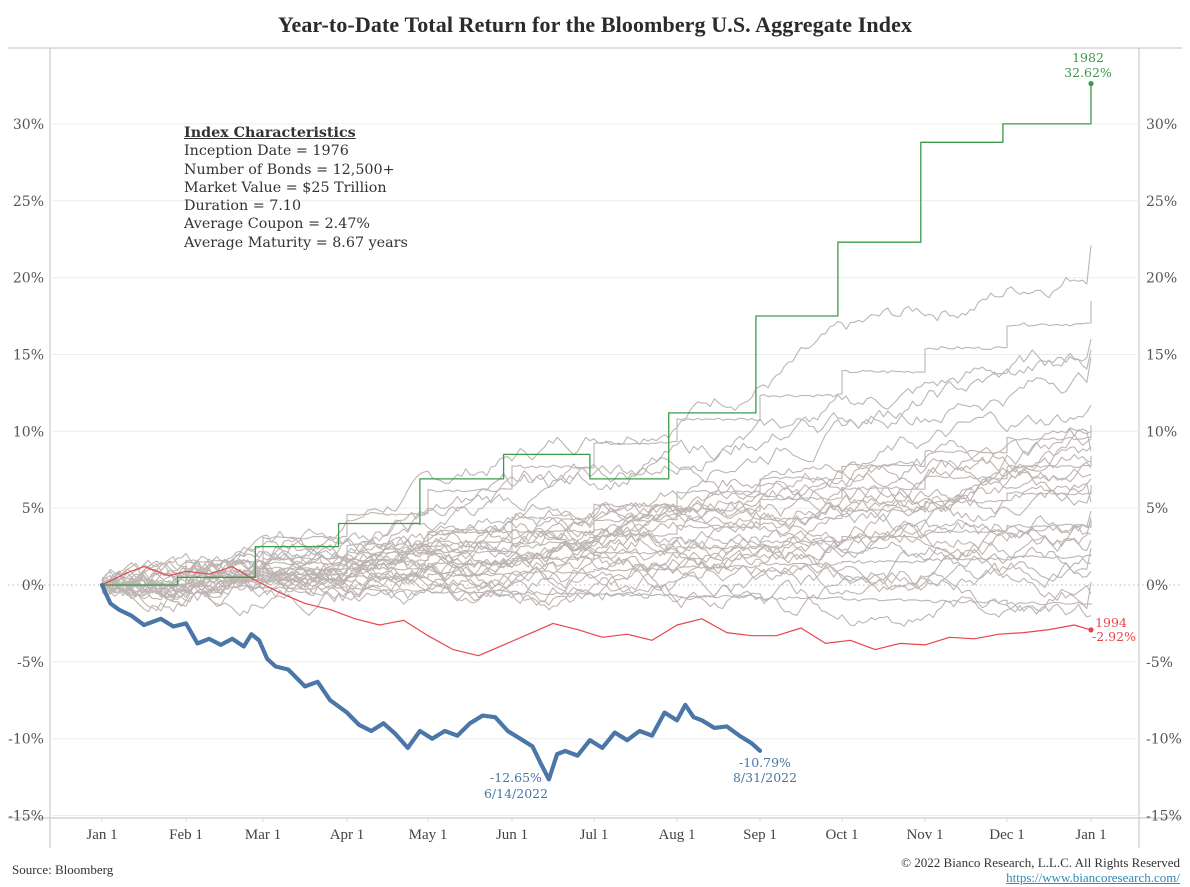 The image size is (1190, 887). Describe the element at coordinates (243, 206) in the screenshot. I see `info-line-duration: Duration = 7.10` at that location.